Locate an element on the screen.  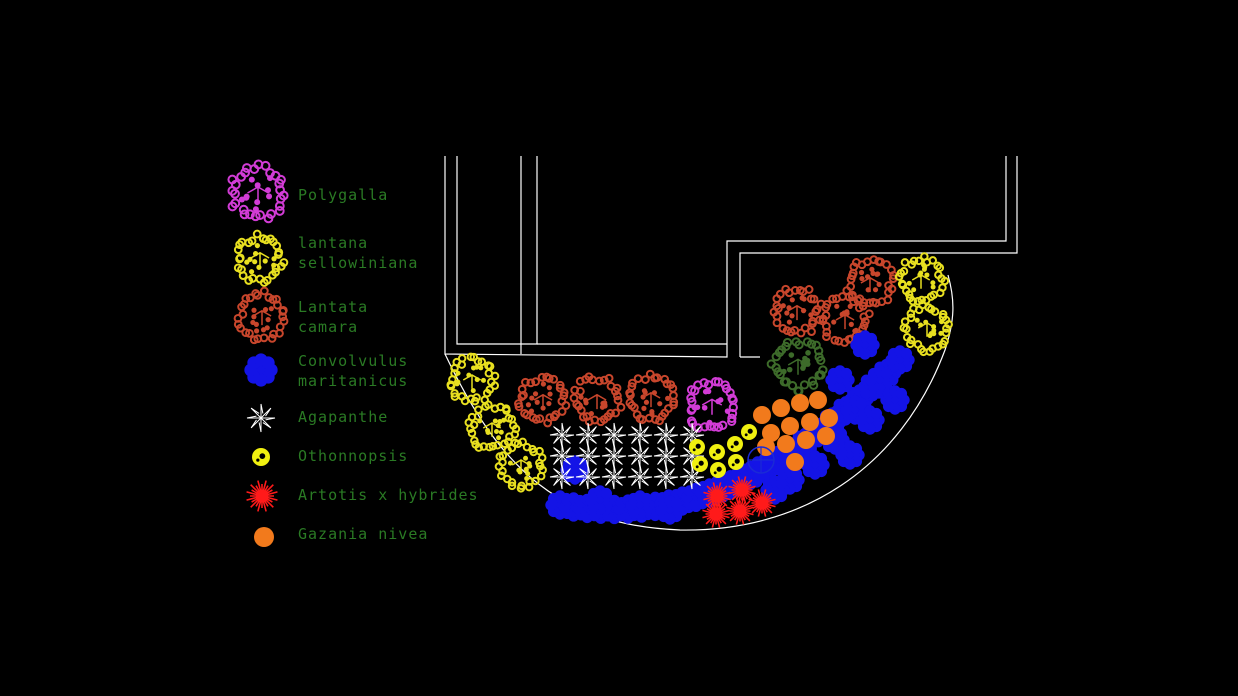
legend-item-convolvulus: Convolvulus maritanicus is located at coordinates (326, 371).